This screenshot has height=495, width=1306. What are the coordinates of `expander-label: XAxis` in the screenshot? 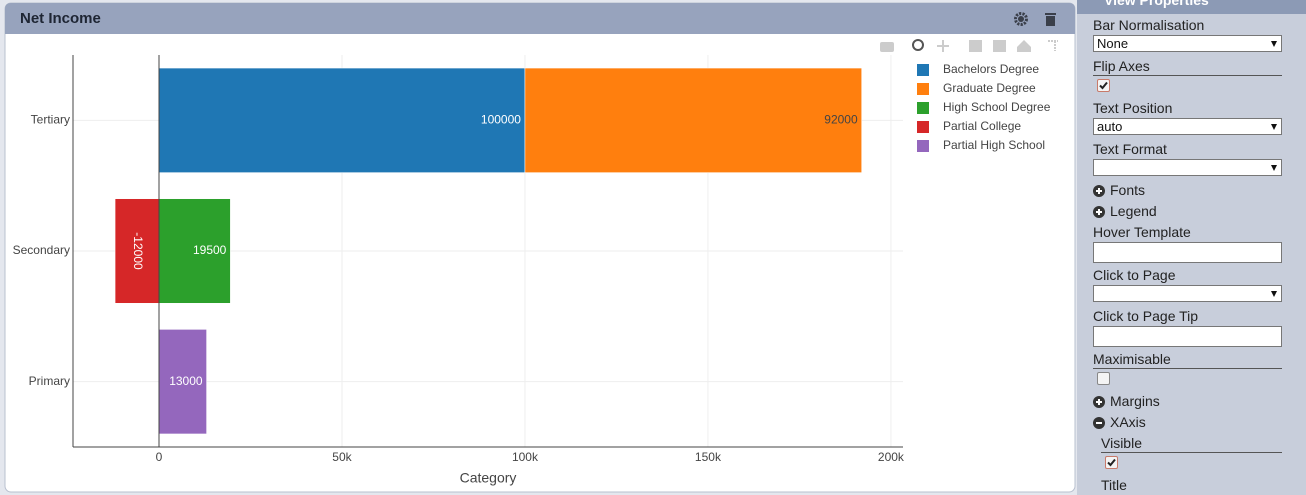 It's located at (1128, 421).